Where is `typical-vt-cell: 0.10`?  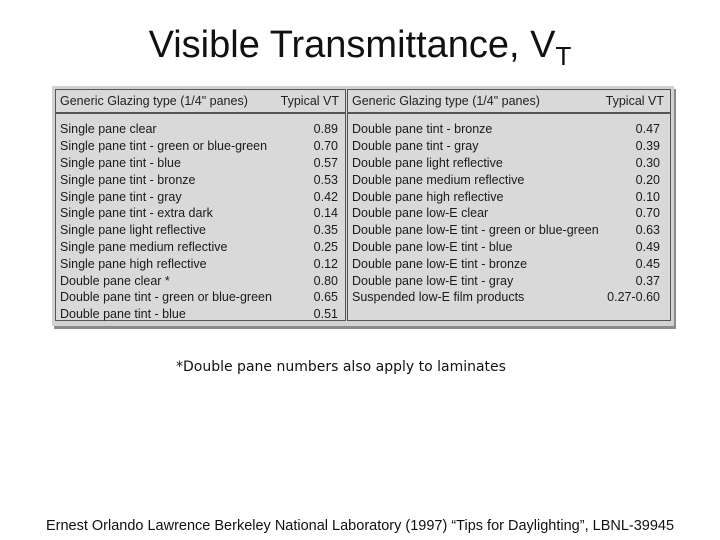 typical-vt-cell: 0.10 is located at coordinates (647, 196).